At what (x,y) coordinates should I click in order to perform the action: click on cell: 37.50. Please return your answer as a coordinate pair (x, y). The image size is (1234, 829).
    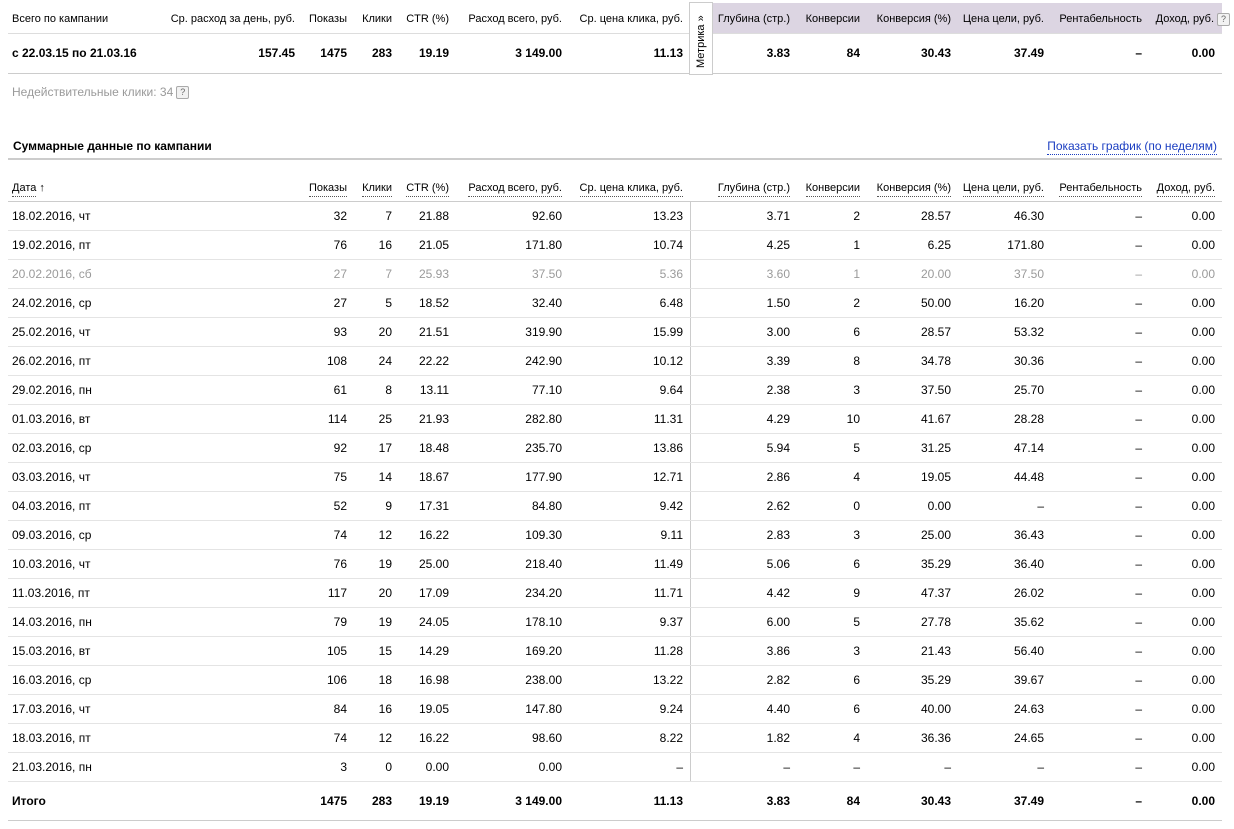
    Looking at the image, I should click on (547, 274).